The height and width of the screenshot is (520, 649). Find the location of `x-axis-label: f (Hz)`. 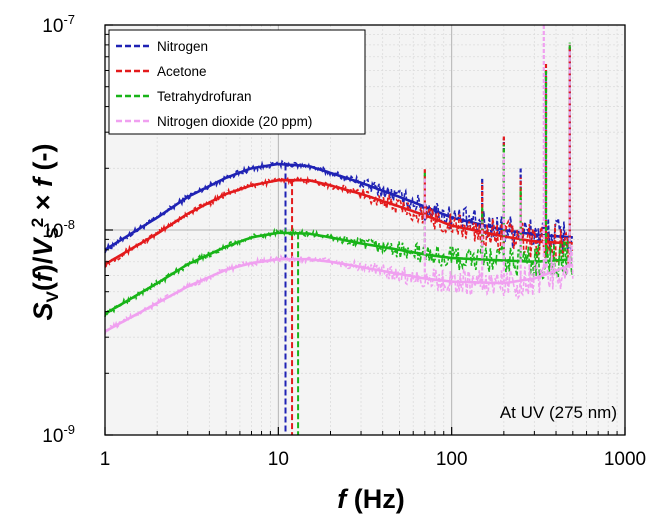

x-axis-label: f (Hz) is located at coordinates (370, 499).